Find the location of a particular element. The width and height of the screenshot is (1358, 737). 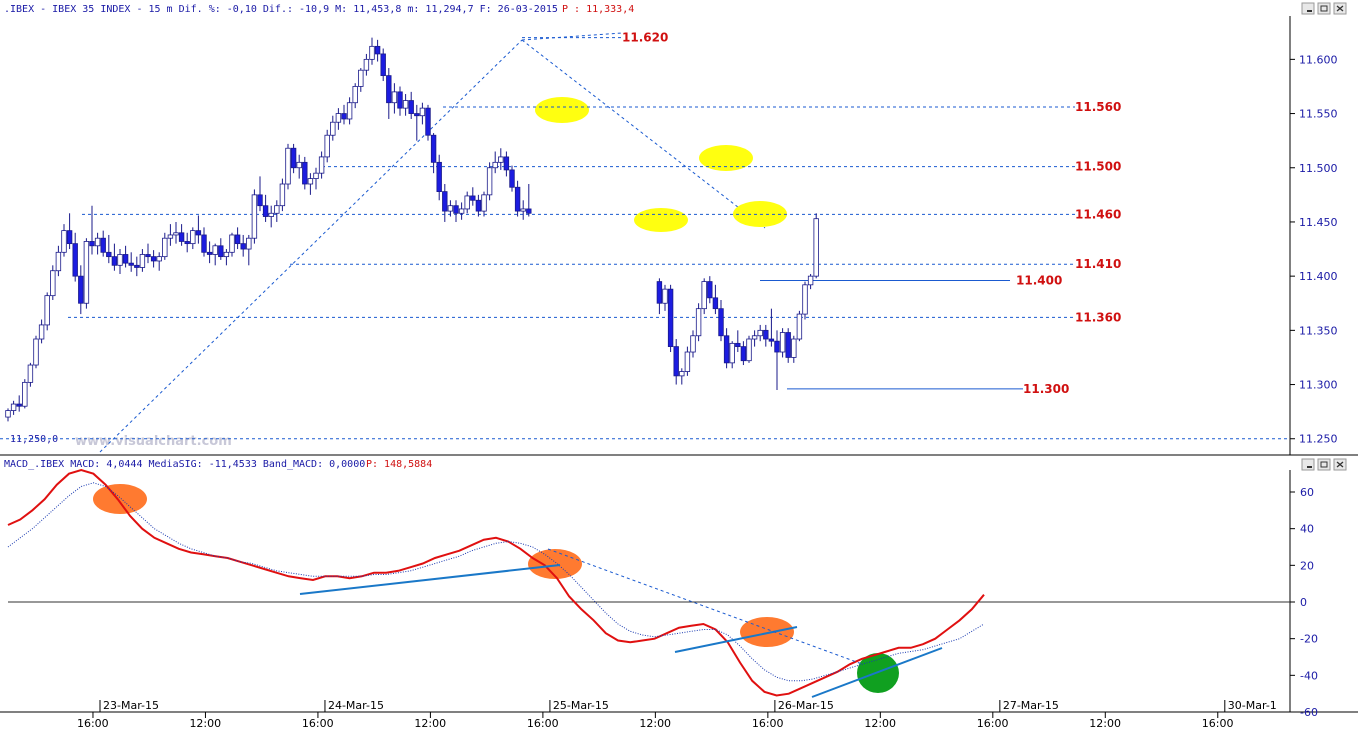

top-ray-line is located at coordinates (572, 36).